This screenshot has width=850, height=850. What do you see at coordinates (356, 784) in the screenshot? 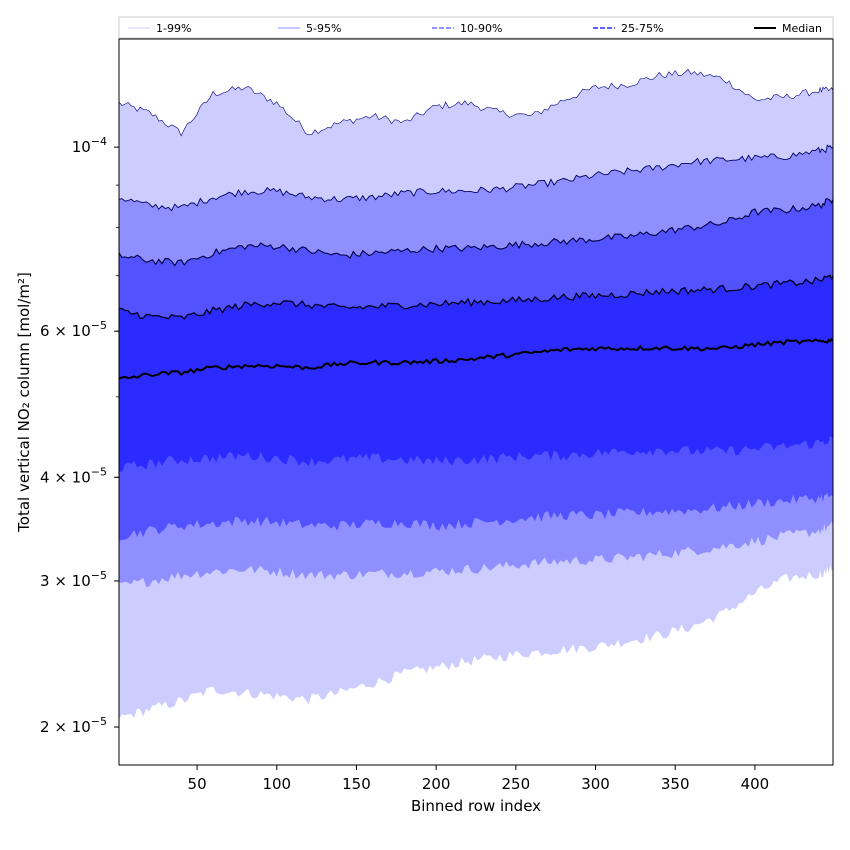
I see `x-tick-label: 150` at bounding box center [356, 784].